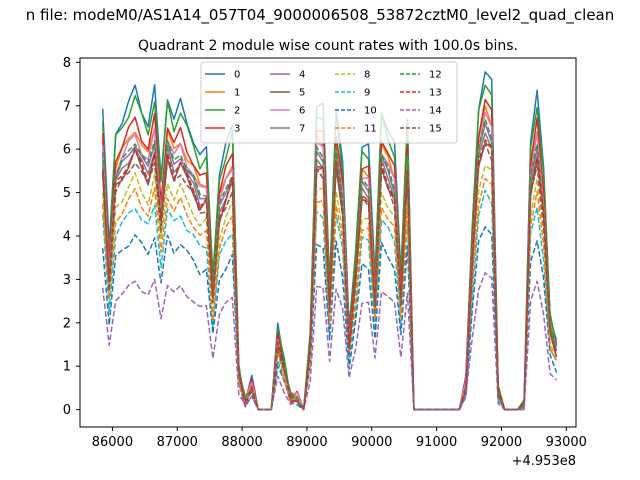 This screenshot has width=640, height=480. What do you see at coordinates (237, 129) in the screenshot?
I see `legend-label-3: 3` at bounding box center [237, 129].